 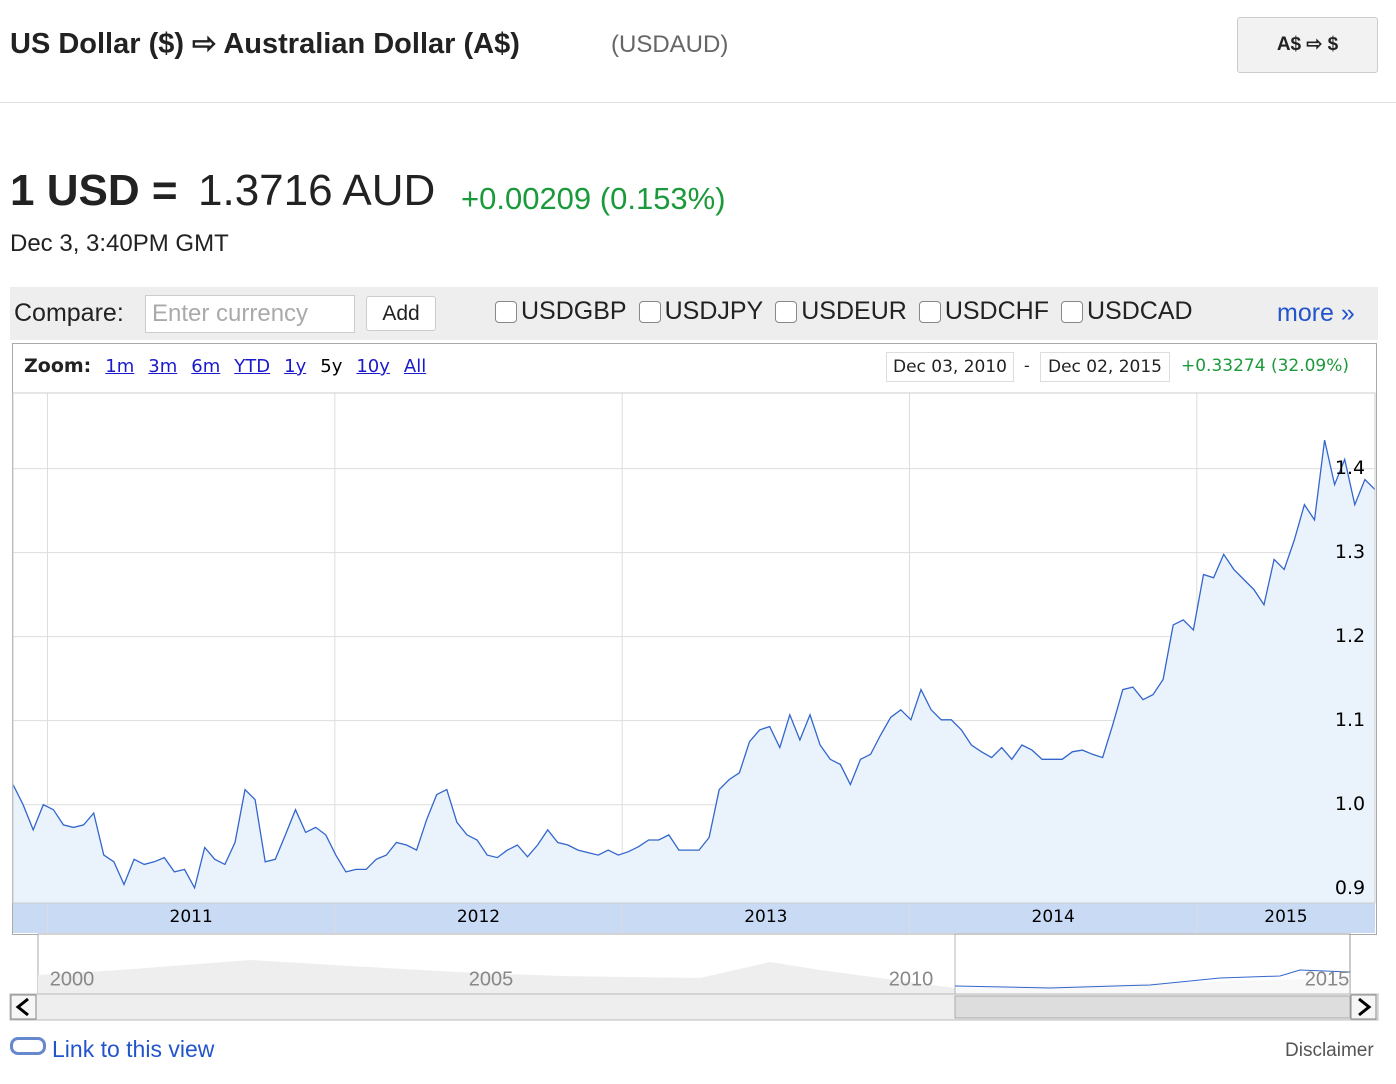 What do you see at coordinates (119, 243) in the screenshot?
I see `quote-time: Dec 3, 3:40PM GMT` at bounding box center [119, 243].